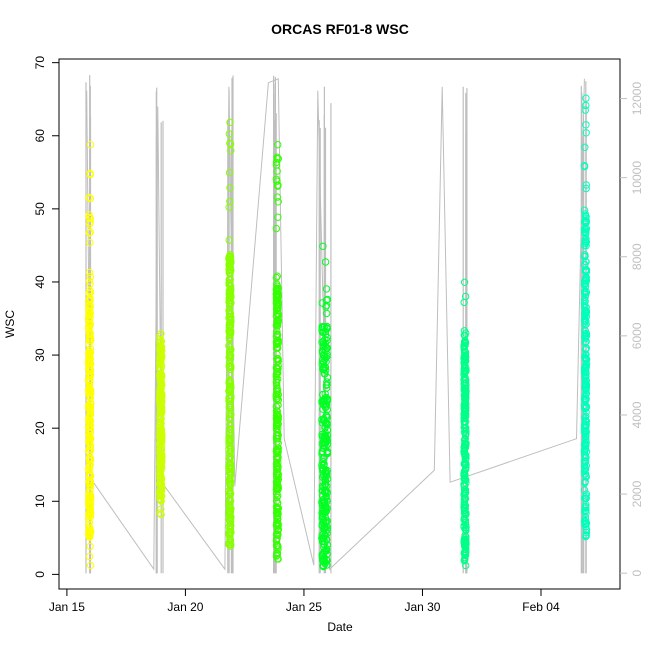 The width and height of the screenshot is (650, 650). What do you see at coordinates (40, 574) in the screenshot?
I see `y-tick-label: 0` at bounding box center [40, 574].